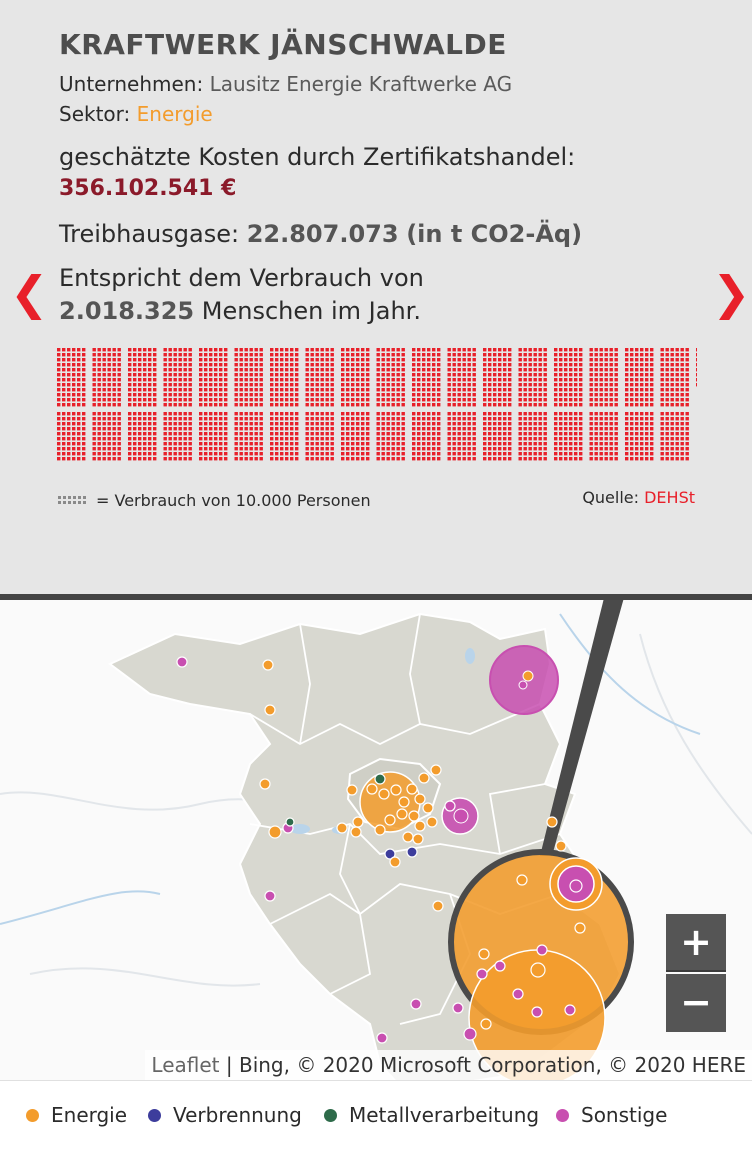 The width and height of the screenshot is (752, 1158). I want to click on legend-item-metallverarbeitung: Metallverarbeitung, so click(431, 1115).